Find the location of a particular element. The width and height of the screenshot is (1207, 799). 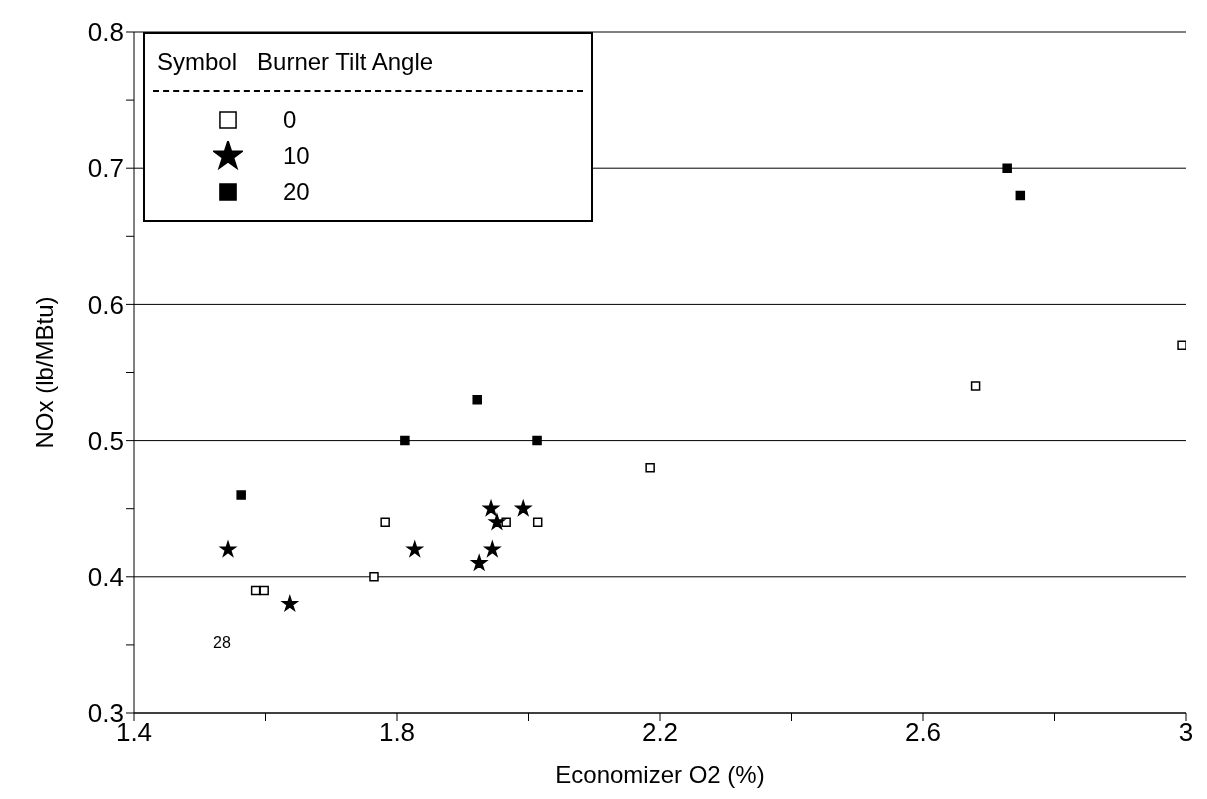

y-tick-label: 0.4 is located at coordinates (105, 577).